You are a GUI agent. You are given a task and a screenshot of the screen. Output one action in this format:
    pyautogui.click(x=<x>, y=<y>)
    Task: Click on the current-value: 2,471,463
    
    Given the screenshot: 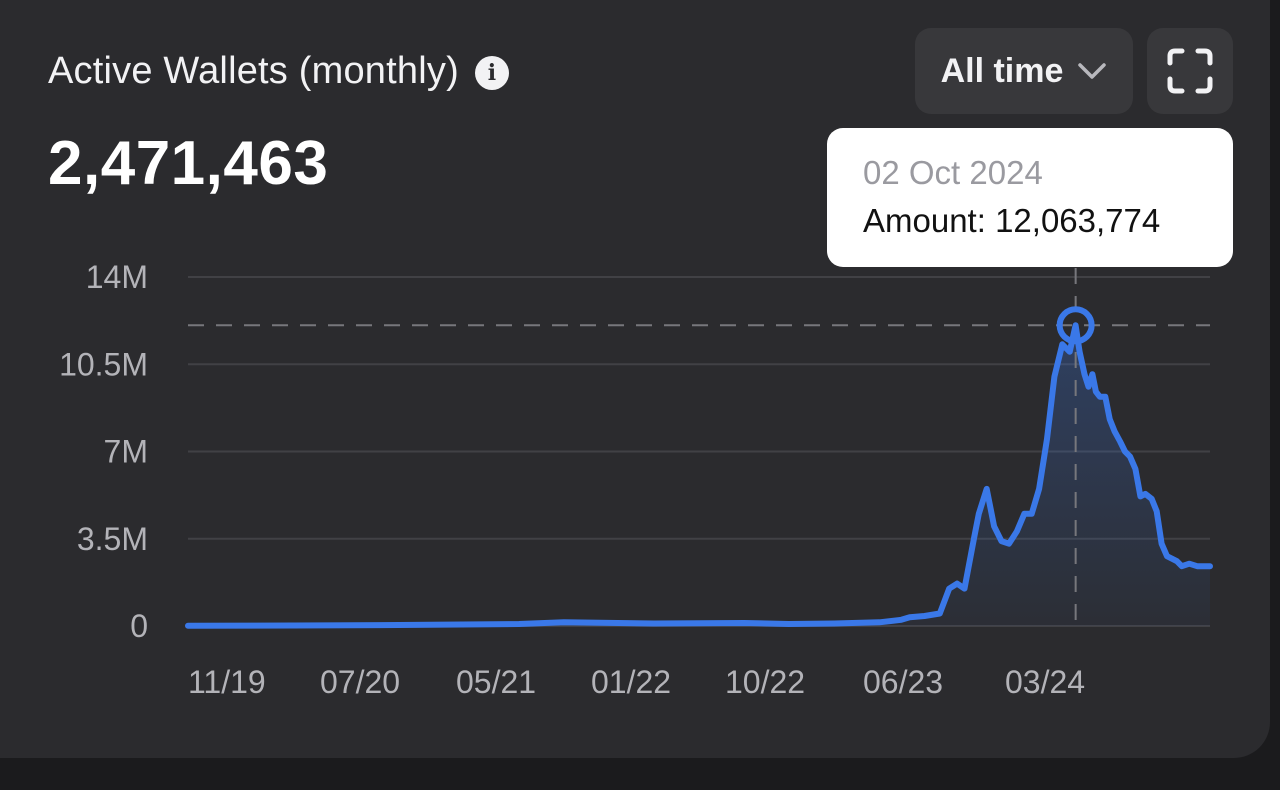 What is the action you would take?
    pyautogui.click(x=188, y=163)
    